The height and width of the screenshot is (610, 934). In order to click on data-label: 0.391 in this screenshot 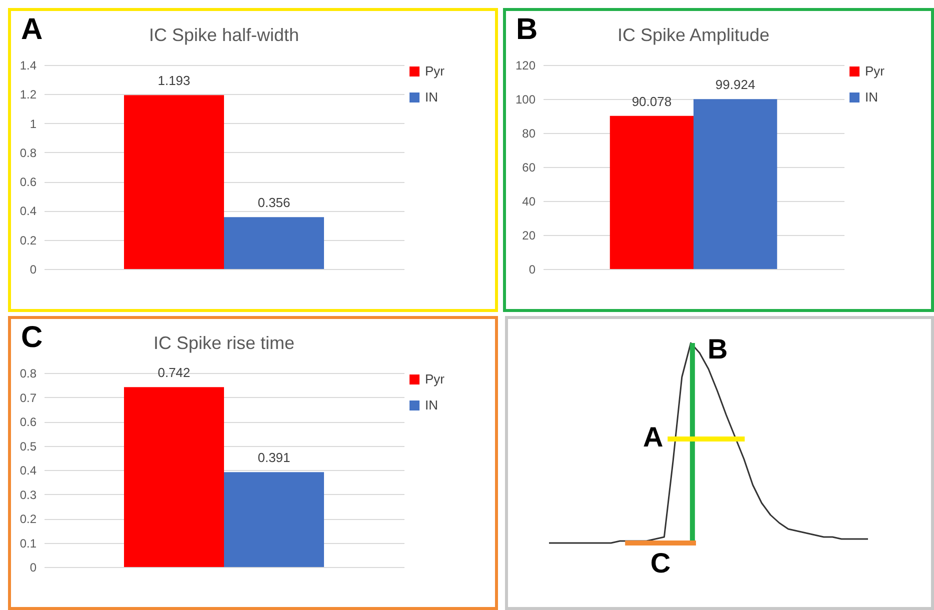, I will do `click(274, 458)`.